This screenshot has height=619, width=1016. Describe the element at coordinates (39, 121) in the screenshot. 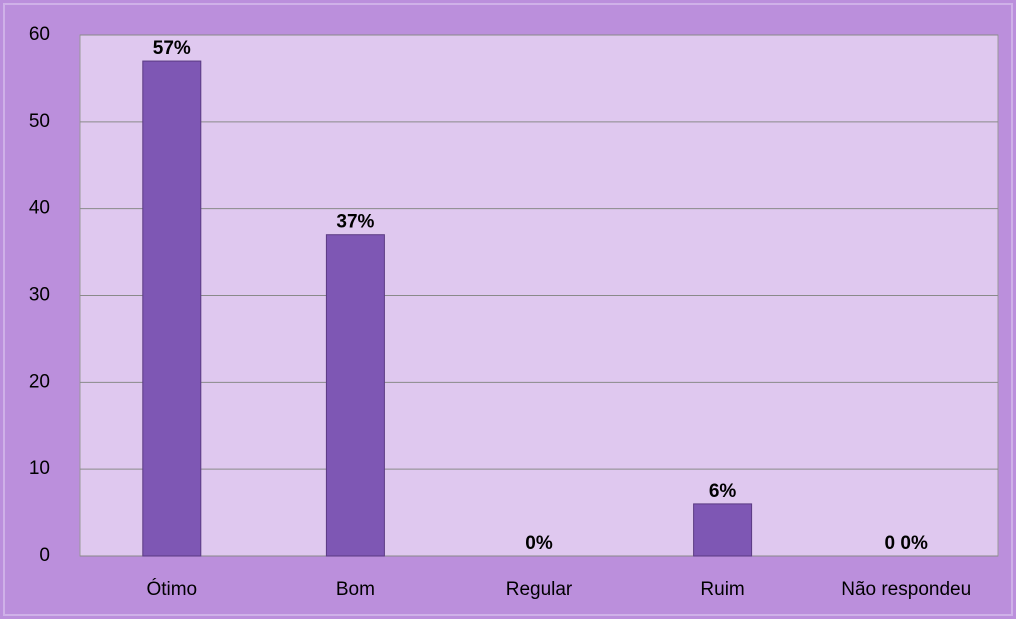

I see `y-tick-label: 50` at that location.